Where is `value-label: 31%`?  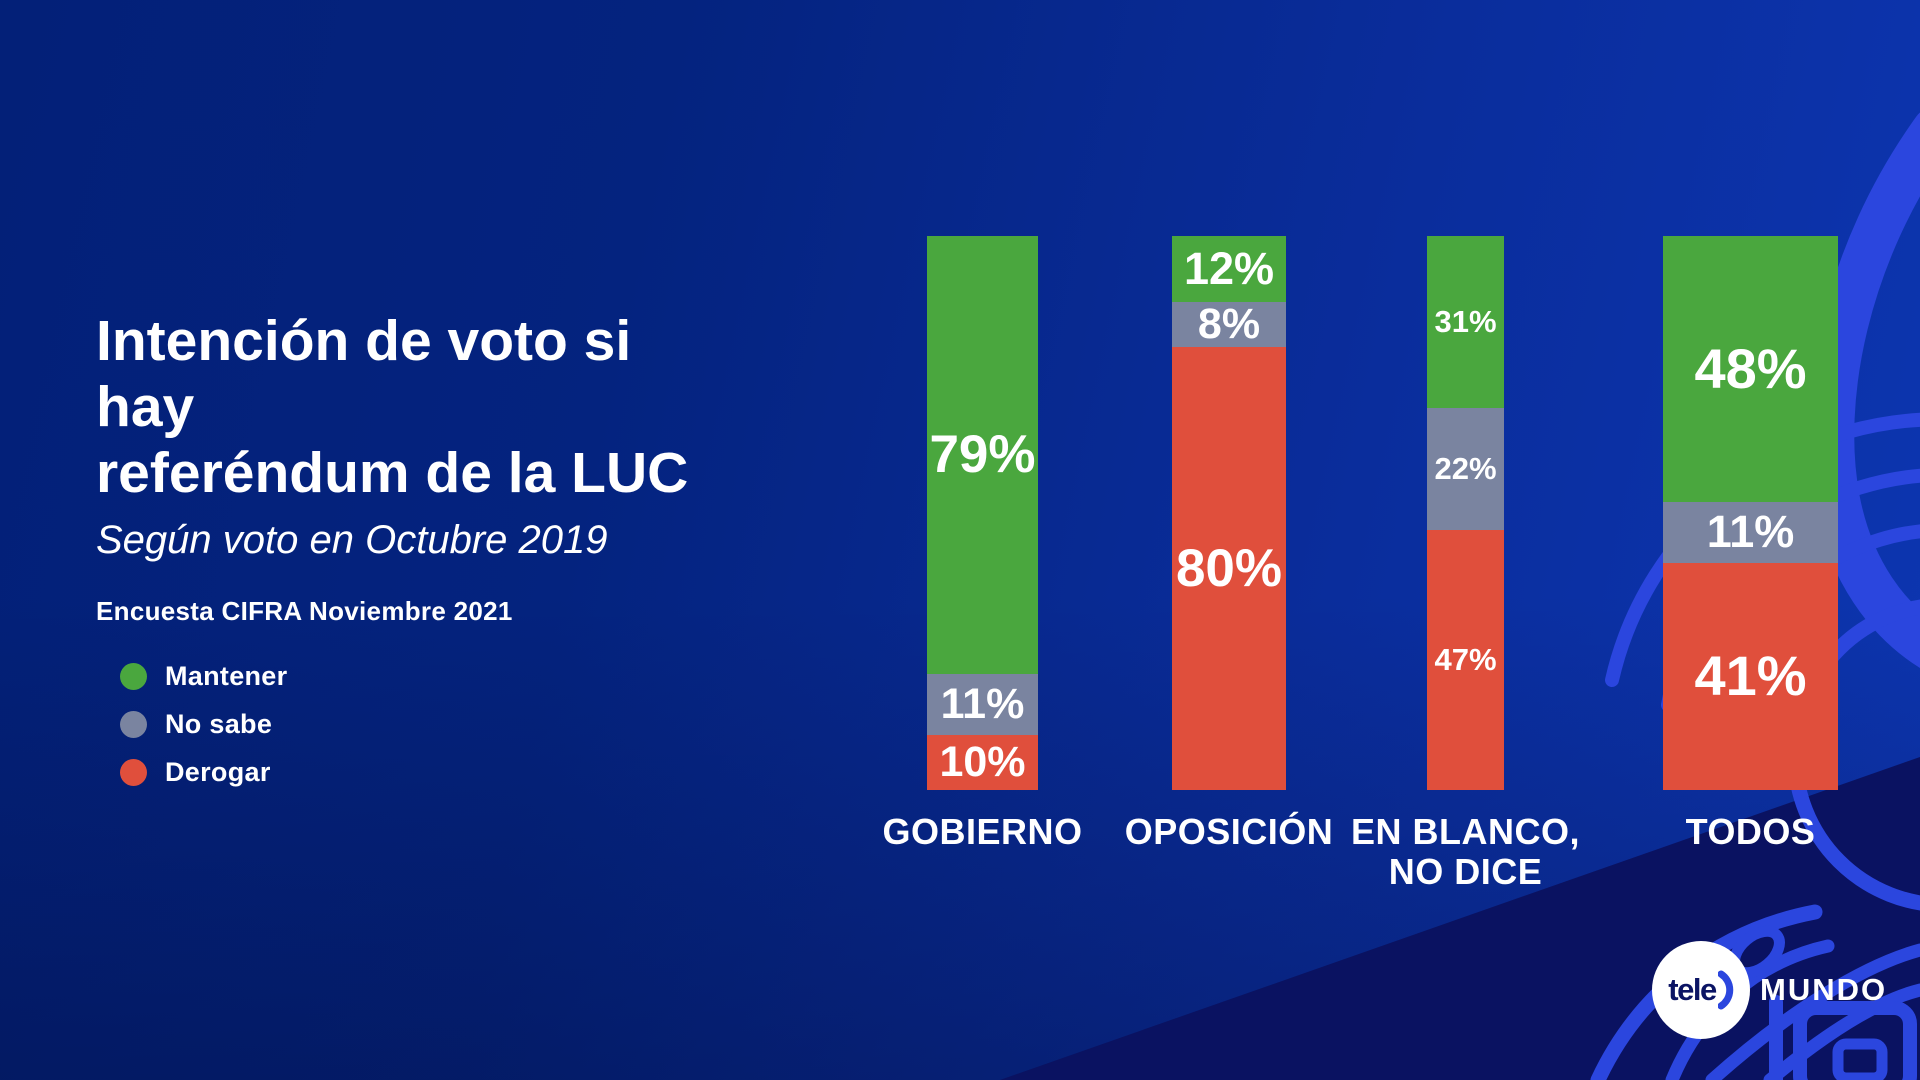 value-label: 31% is located at coordinates (1465, 321).